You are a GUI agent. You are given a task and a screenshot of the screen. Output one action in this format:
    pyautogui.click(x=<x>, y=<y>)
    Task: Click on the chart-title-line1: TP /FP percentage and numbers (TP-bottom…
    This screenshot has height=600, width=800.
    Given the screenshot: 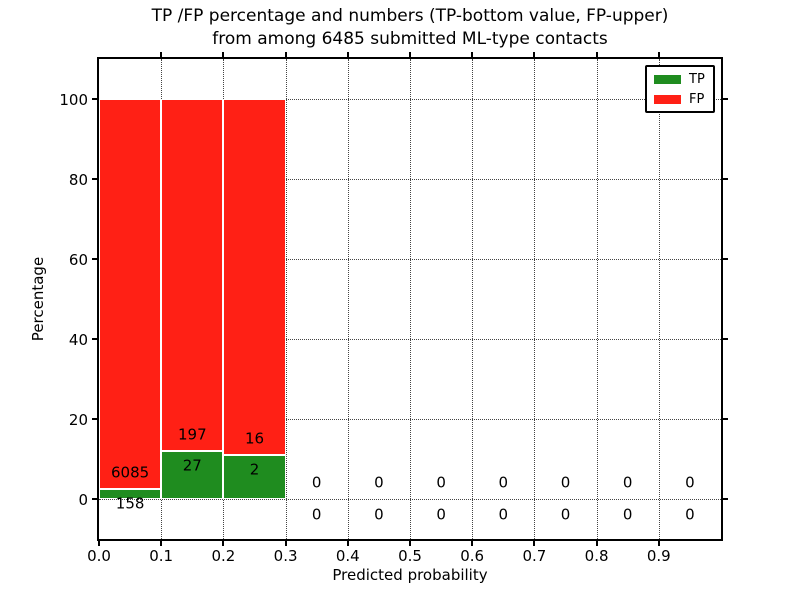 What is the action you would take?
    pyautogui.click(x=410, y=16)
    